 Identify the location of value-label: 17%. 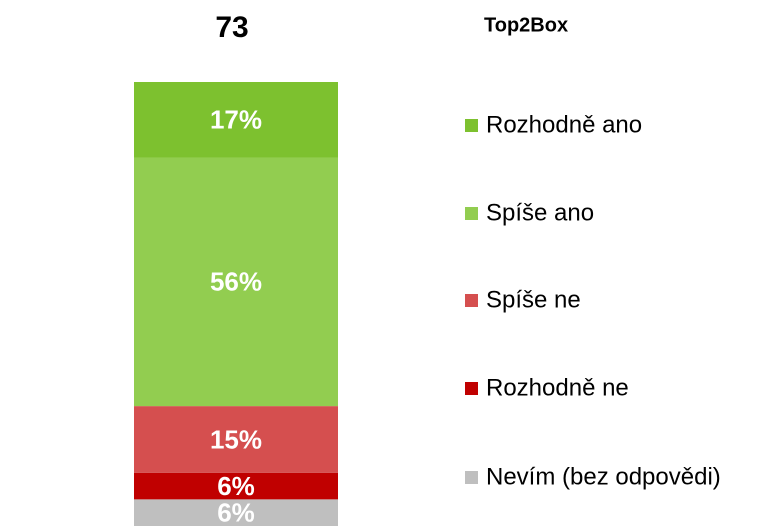
(236, 120).